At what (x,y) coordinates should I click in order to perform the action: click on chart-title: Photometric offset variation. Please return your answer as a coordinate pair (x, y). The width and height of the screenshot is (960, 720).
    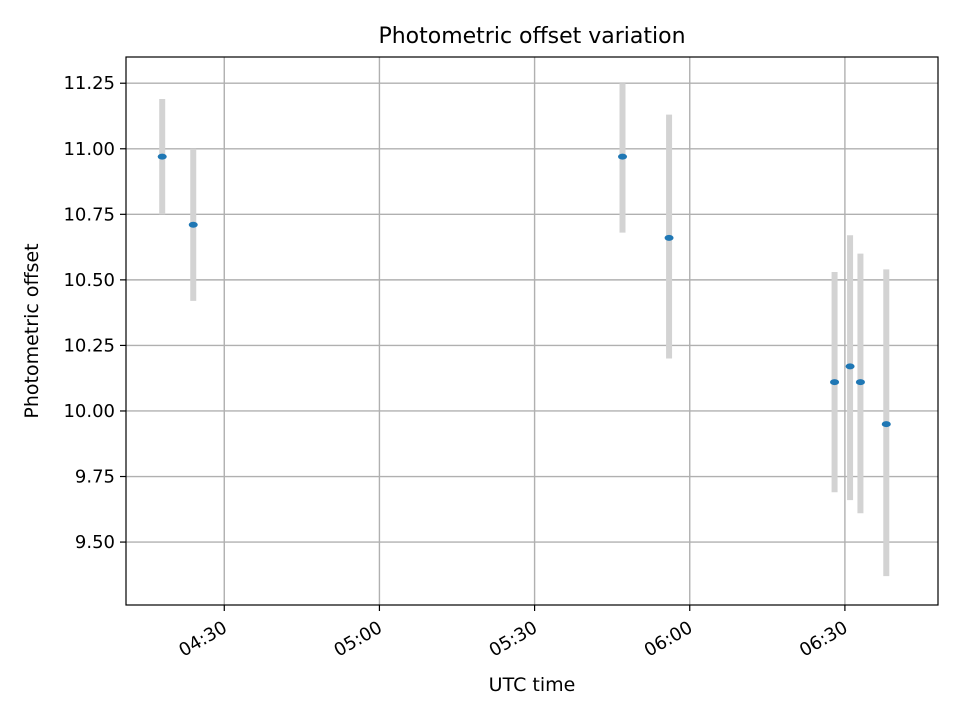
    Looking at the image, I should click on (531, 36).